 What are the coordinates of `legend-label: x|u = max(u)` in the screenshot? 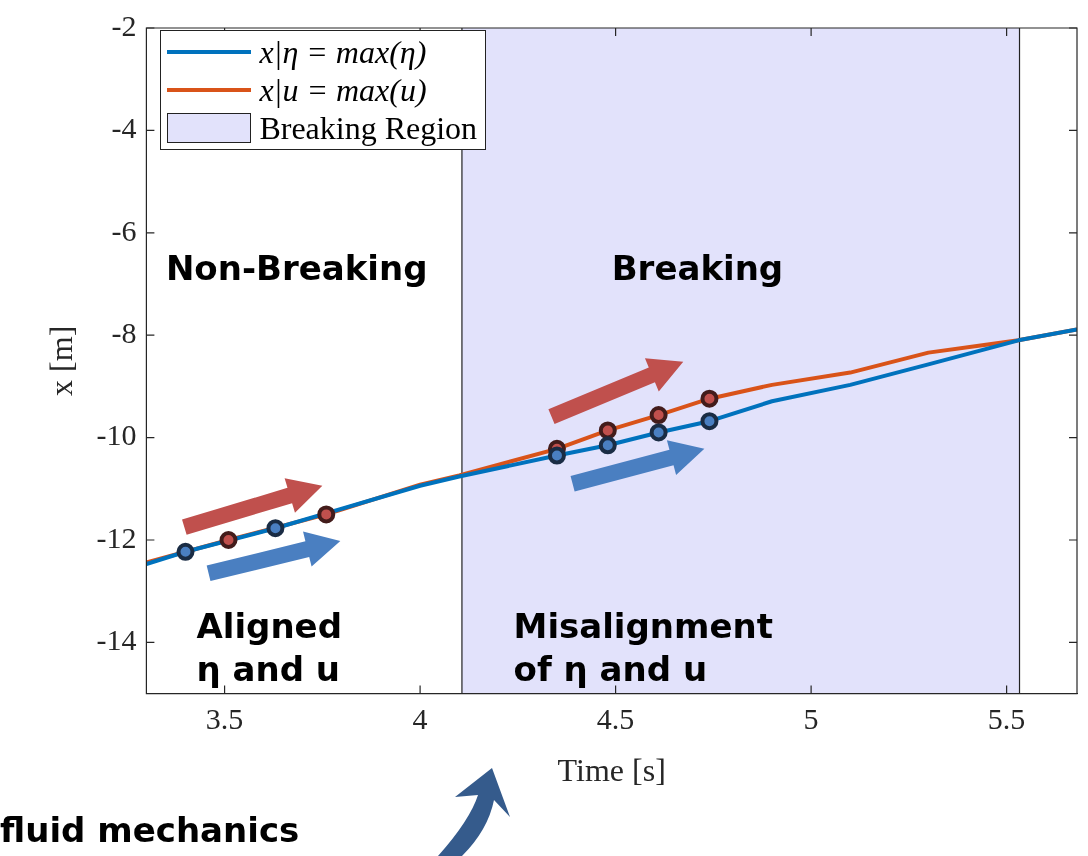 It's located at (343, 90).